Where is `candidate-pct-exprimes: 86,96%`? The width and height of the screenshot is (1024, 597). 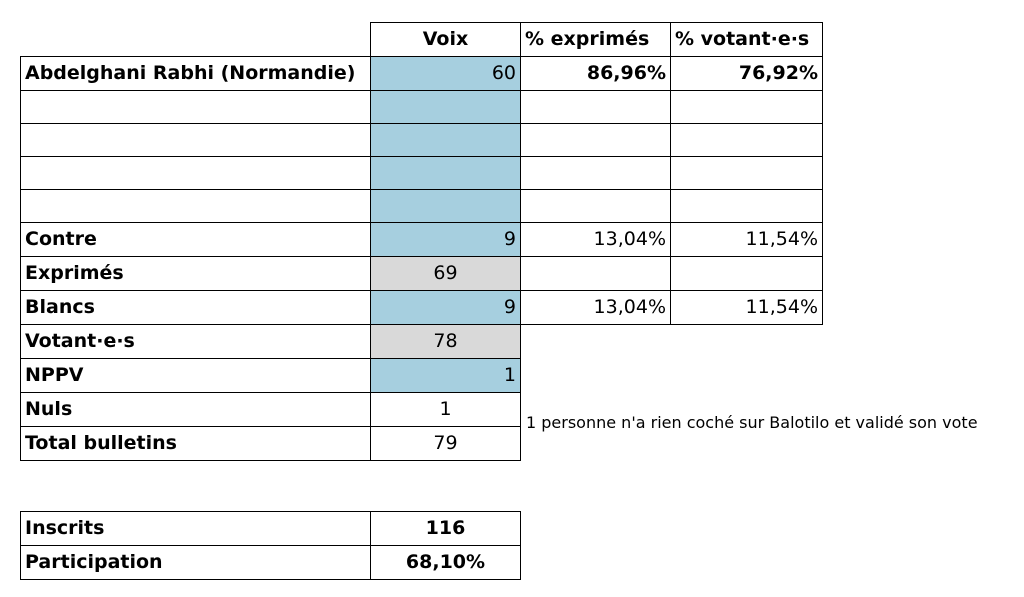 candidate-pct-exprimes: 86,96% is located at coordinates (595, 73).